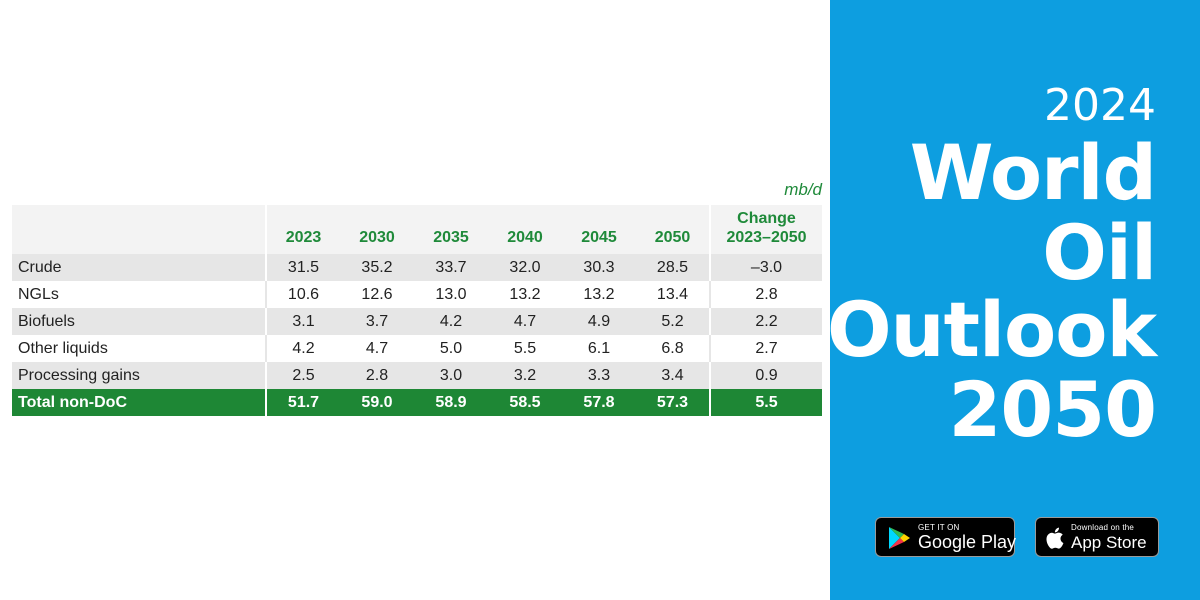  Describe the element at coordinates (765, 267) in the screenshot. I see `change-cell: –3.0` at that location.